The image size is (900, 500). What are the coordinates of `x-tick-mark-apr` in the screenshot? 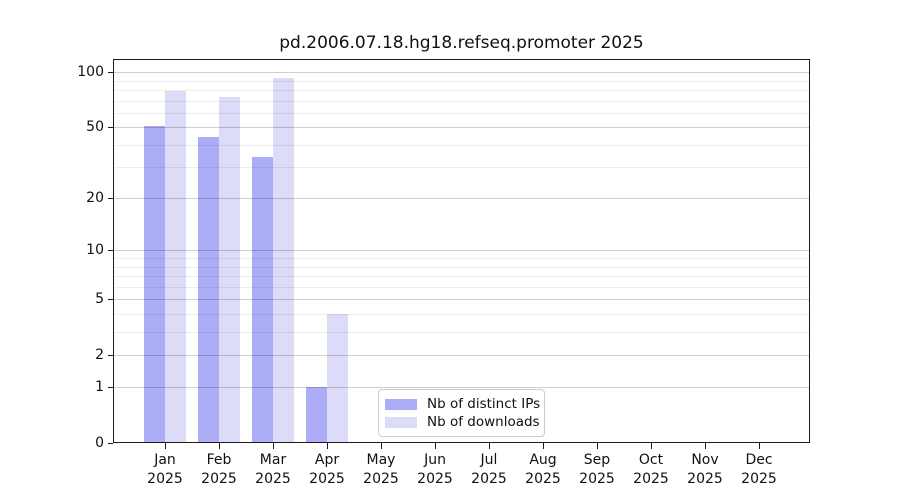 It's located at (327, 446).